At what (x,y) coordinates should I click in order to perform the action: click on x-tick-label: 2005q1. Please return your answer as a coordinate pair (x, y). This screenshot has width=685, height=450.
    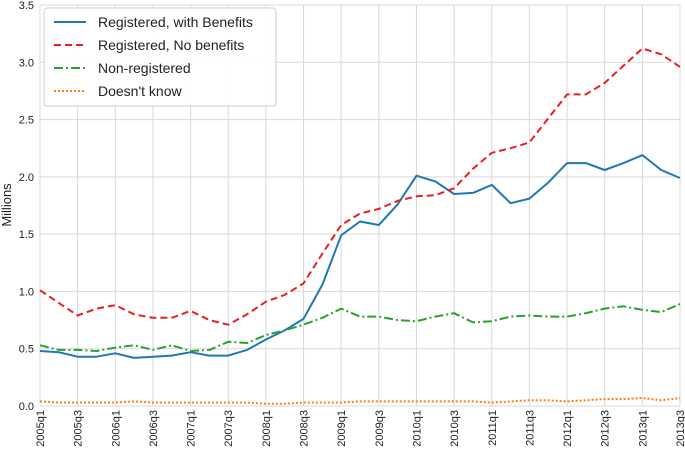
    Looking at the image, I should click on (41, 428).